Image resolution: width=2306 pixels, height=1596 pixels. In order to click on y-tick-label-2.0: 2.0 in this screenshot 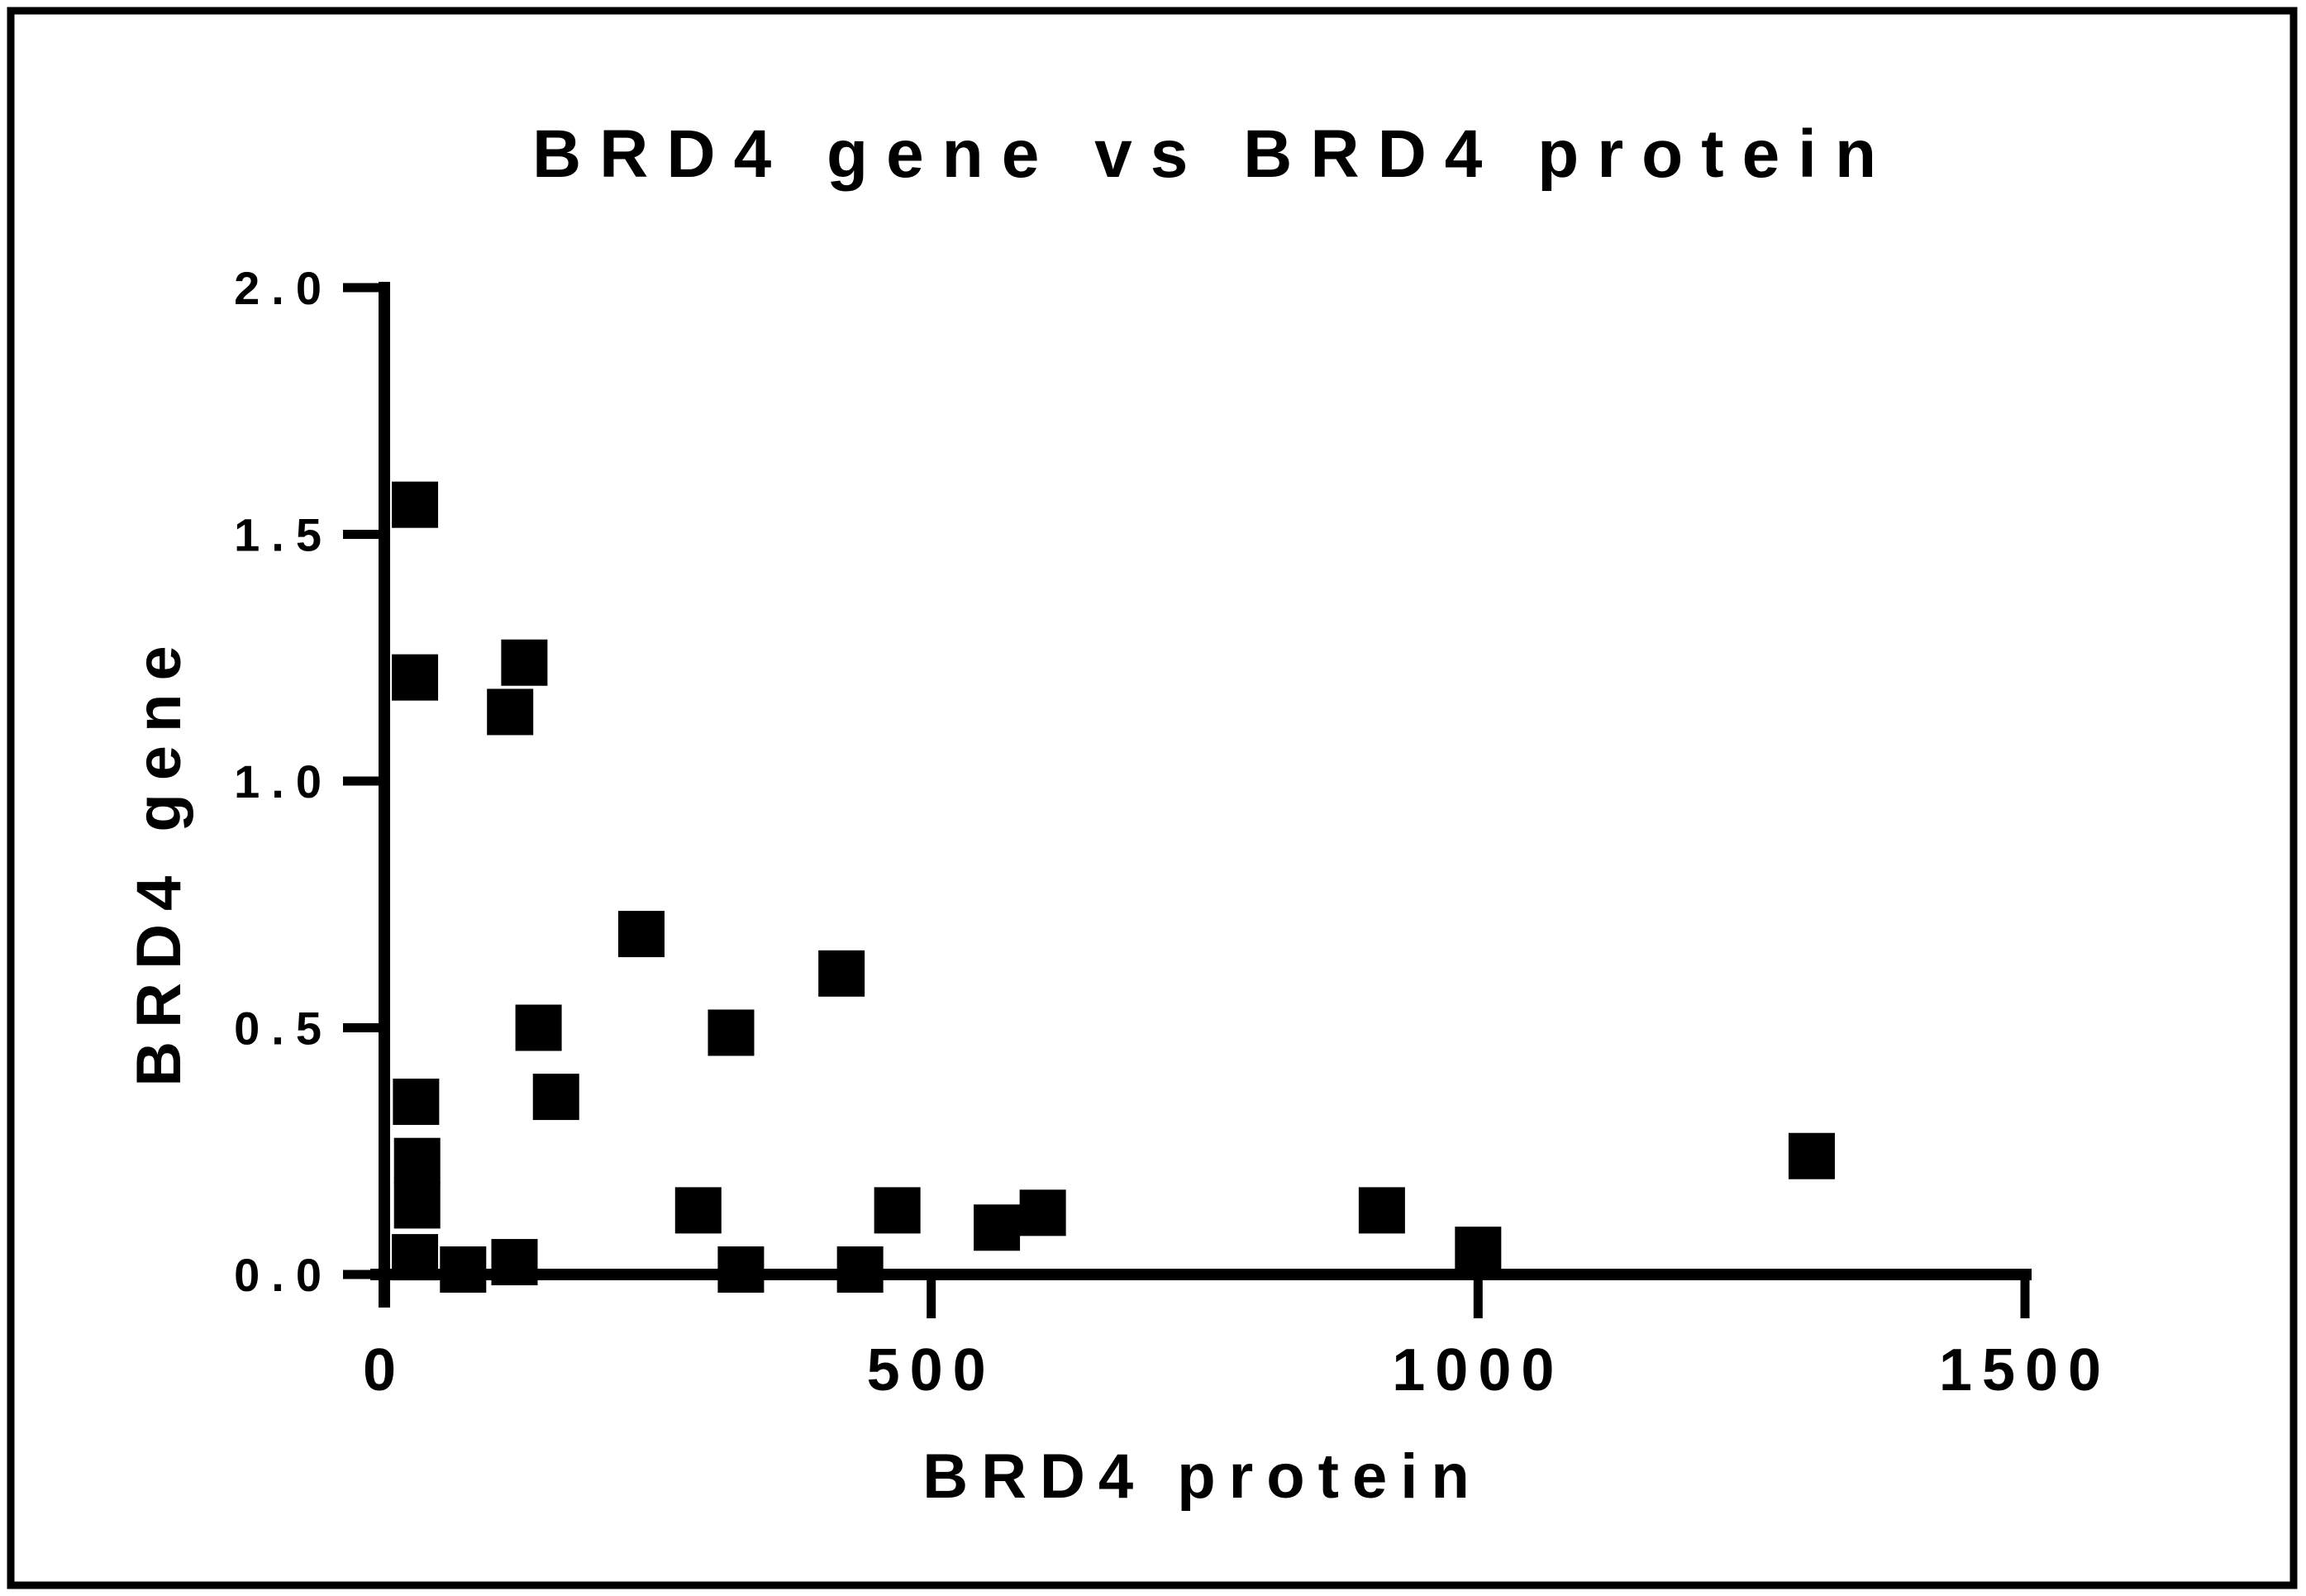, I will do `click(284, 288)`.